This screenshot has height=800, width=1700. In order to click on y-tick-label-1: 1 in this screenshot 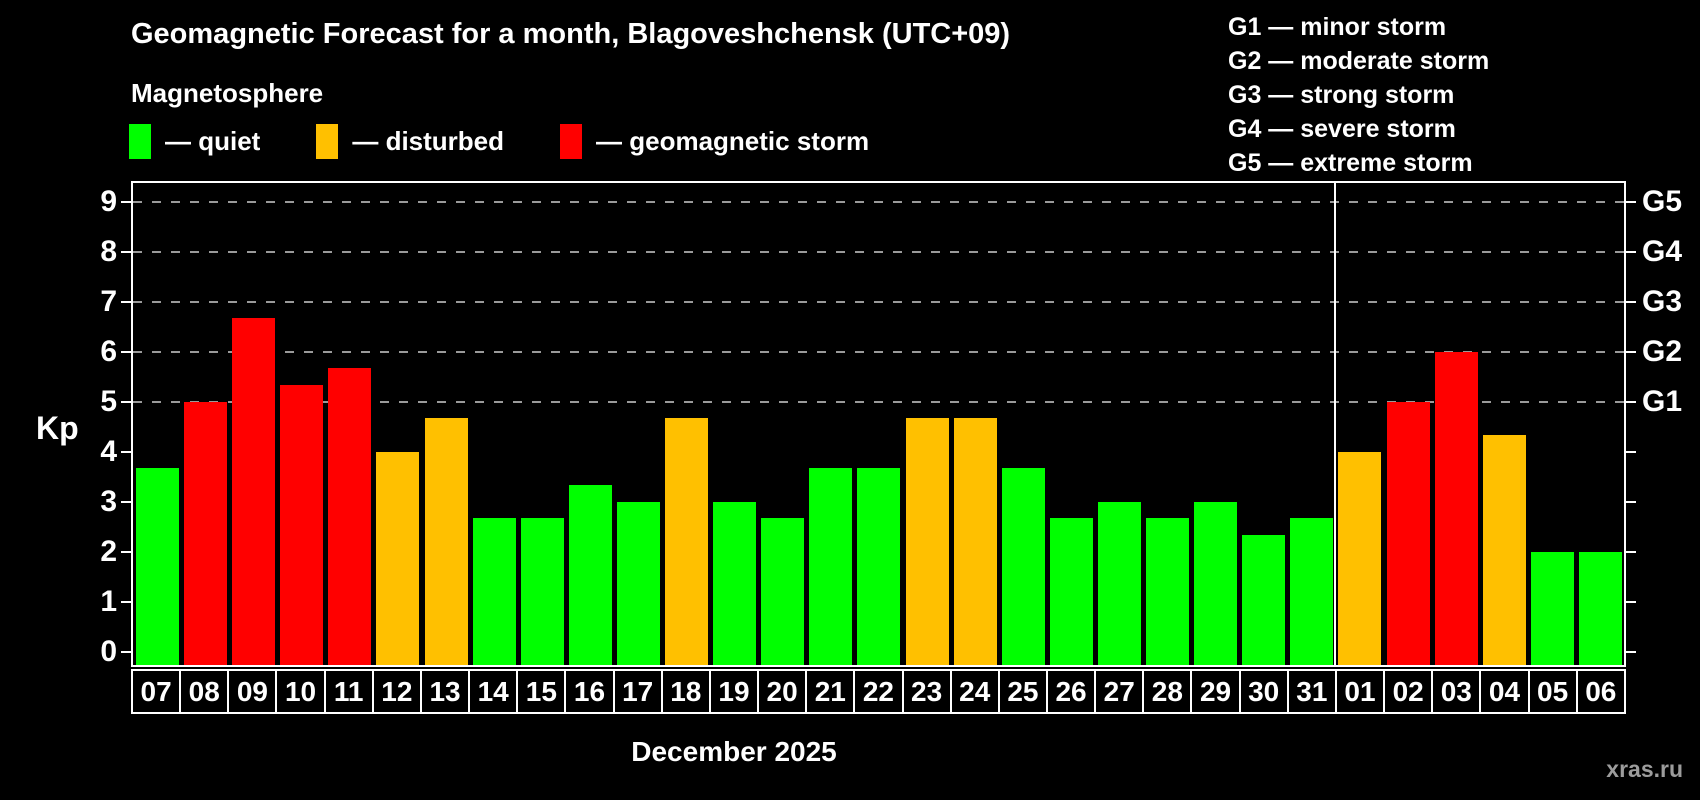, I will do `click(108, 601)`.